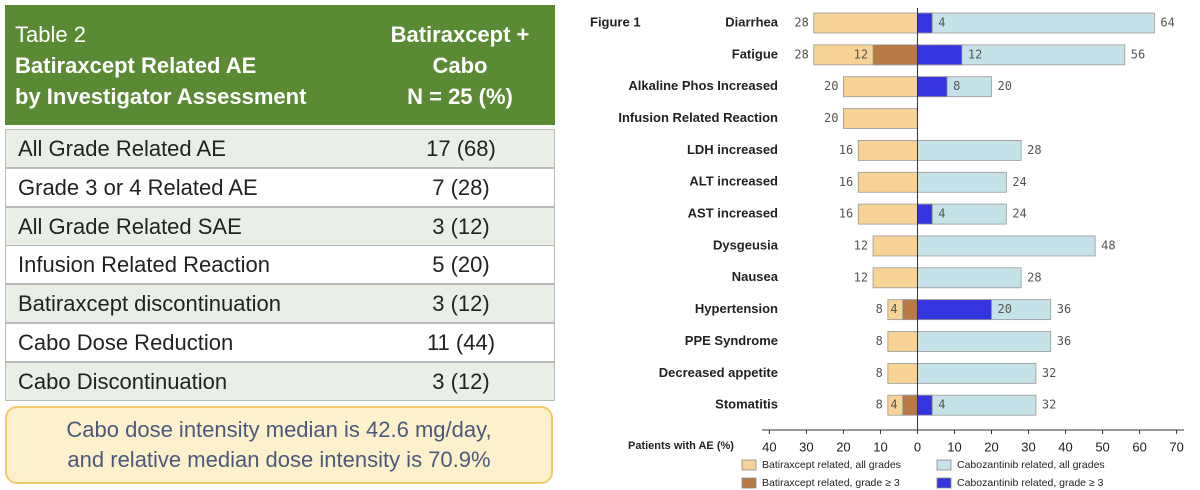 Image resolution: width=1200 pixels, height=490 pixels. I want to click on table-row: Cabo Discontinuation 3 (12), so click(280, 381).